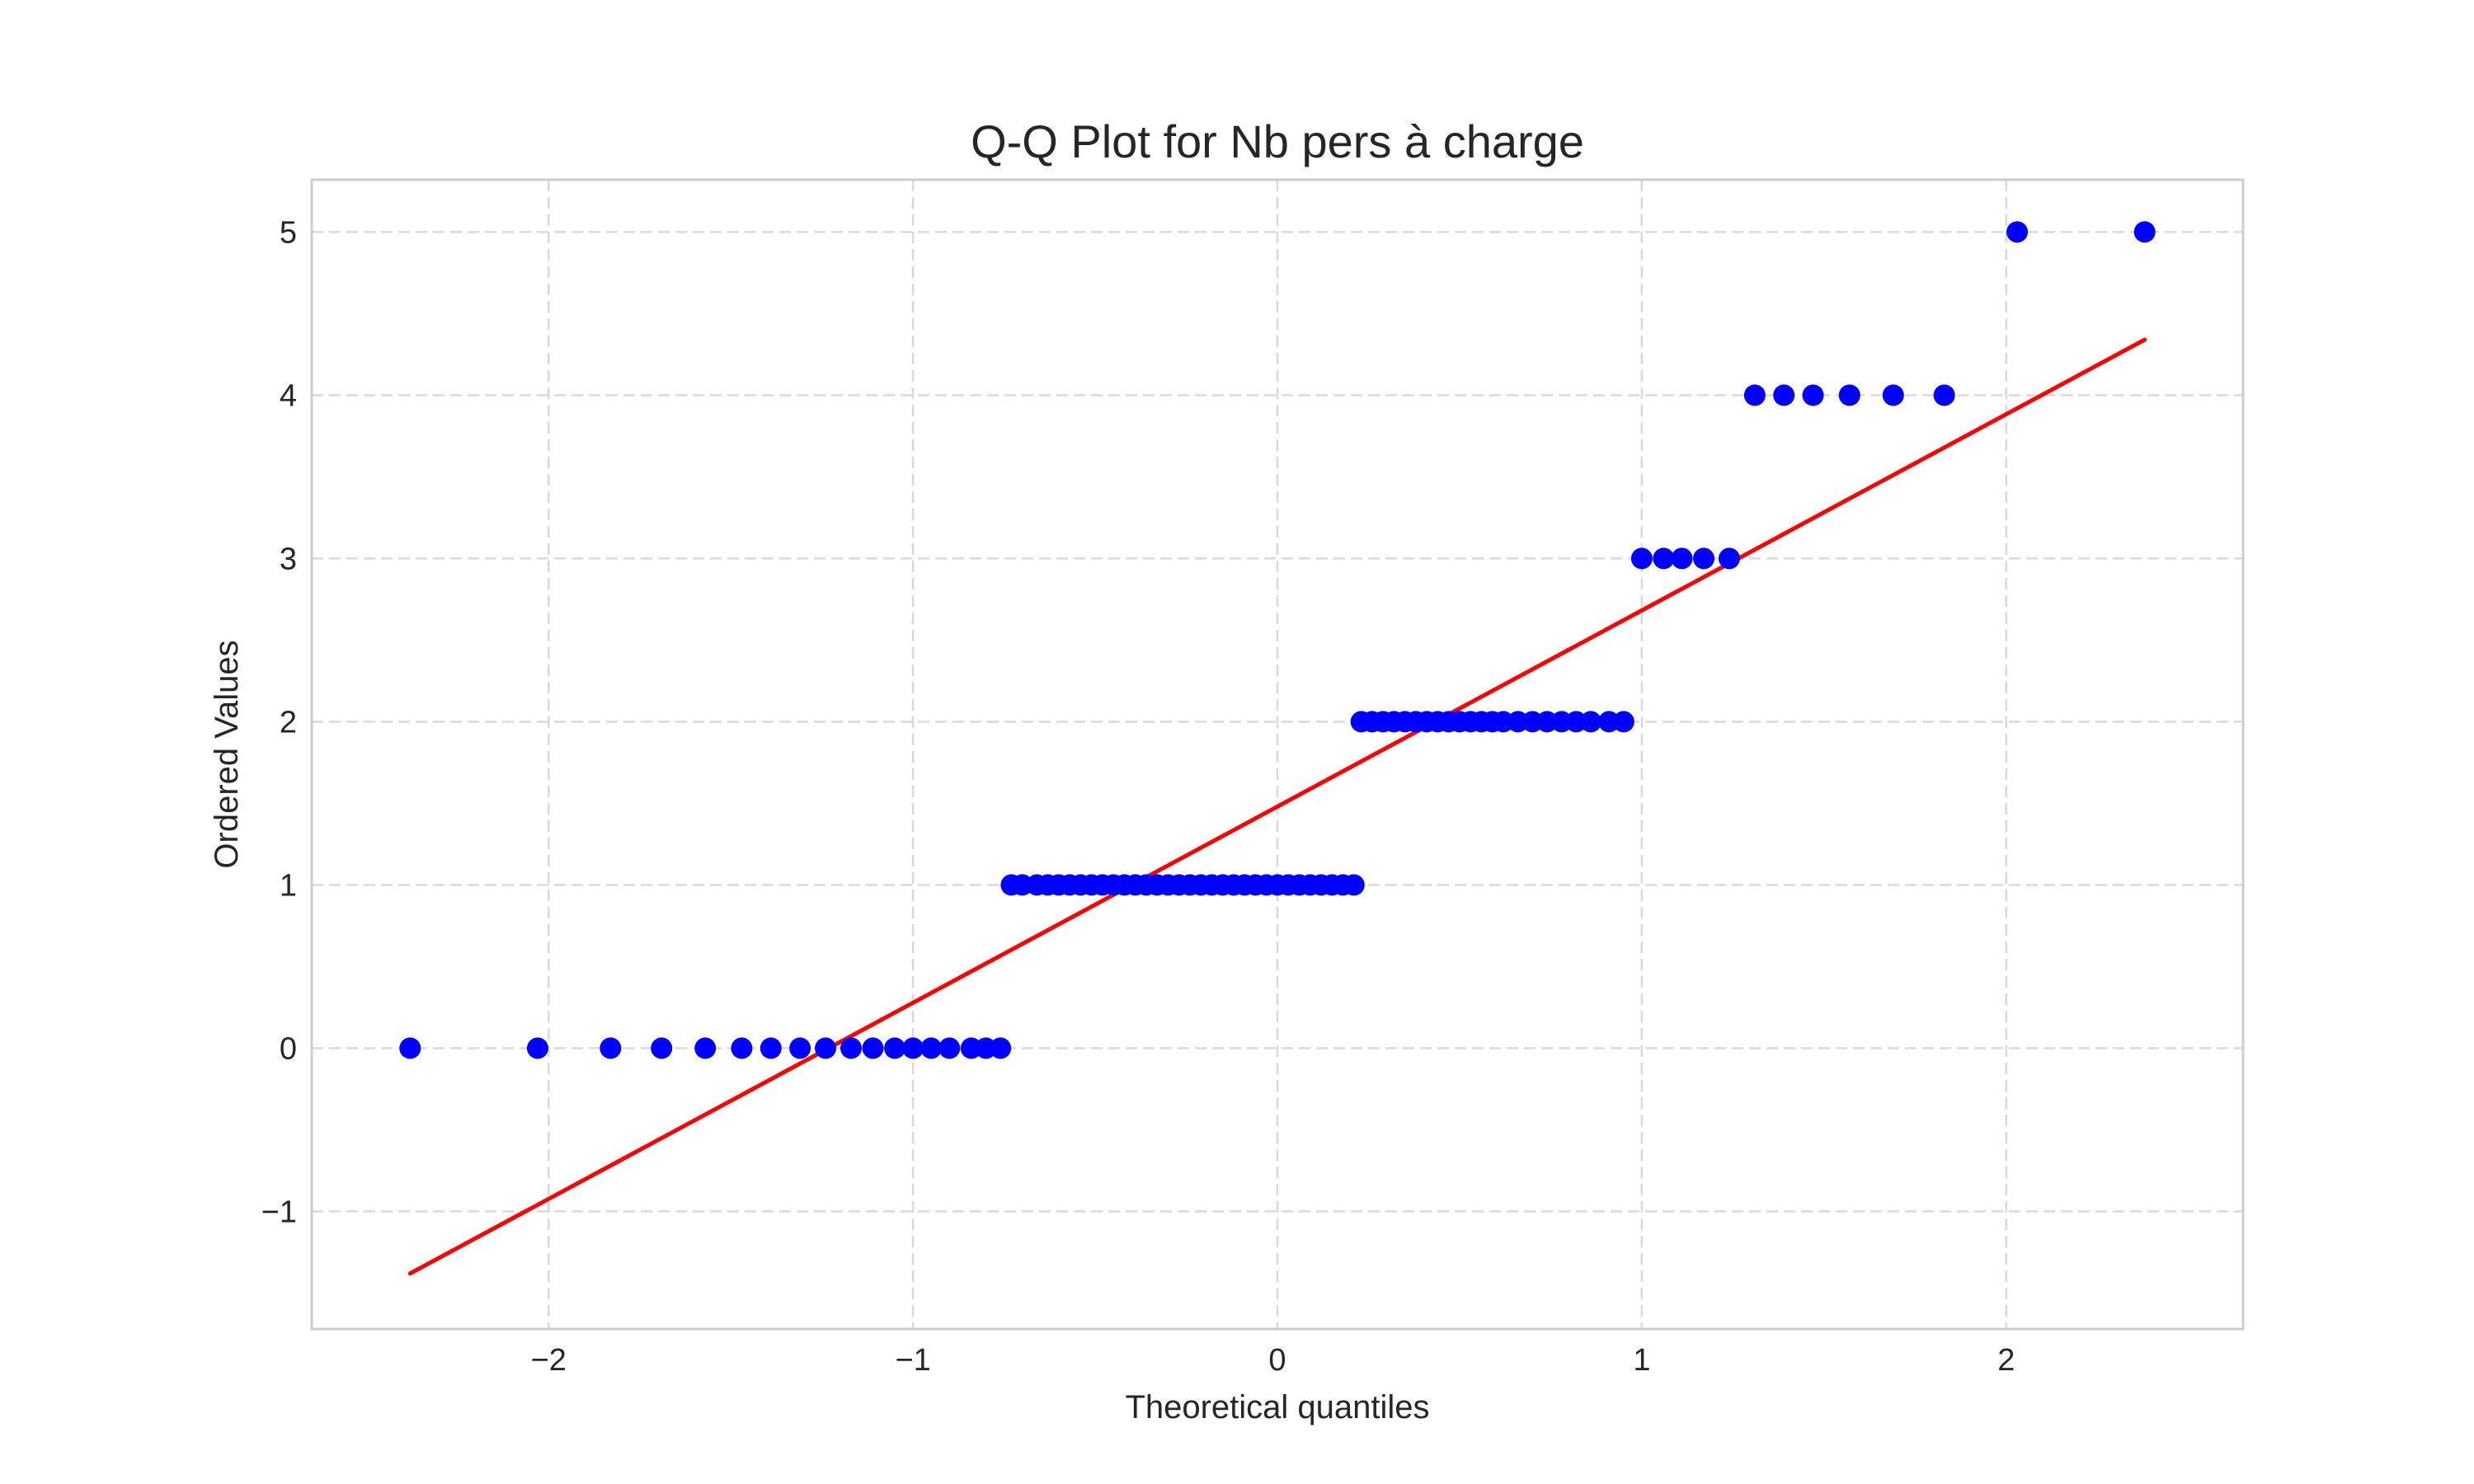  What do you see at coordinates (912, 1360) in the screenshot?
I see `x-tick-label: −1` at bounding box center [912, 1360].